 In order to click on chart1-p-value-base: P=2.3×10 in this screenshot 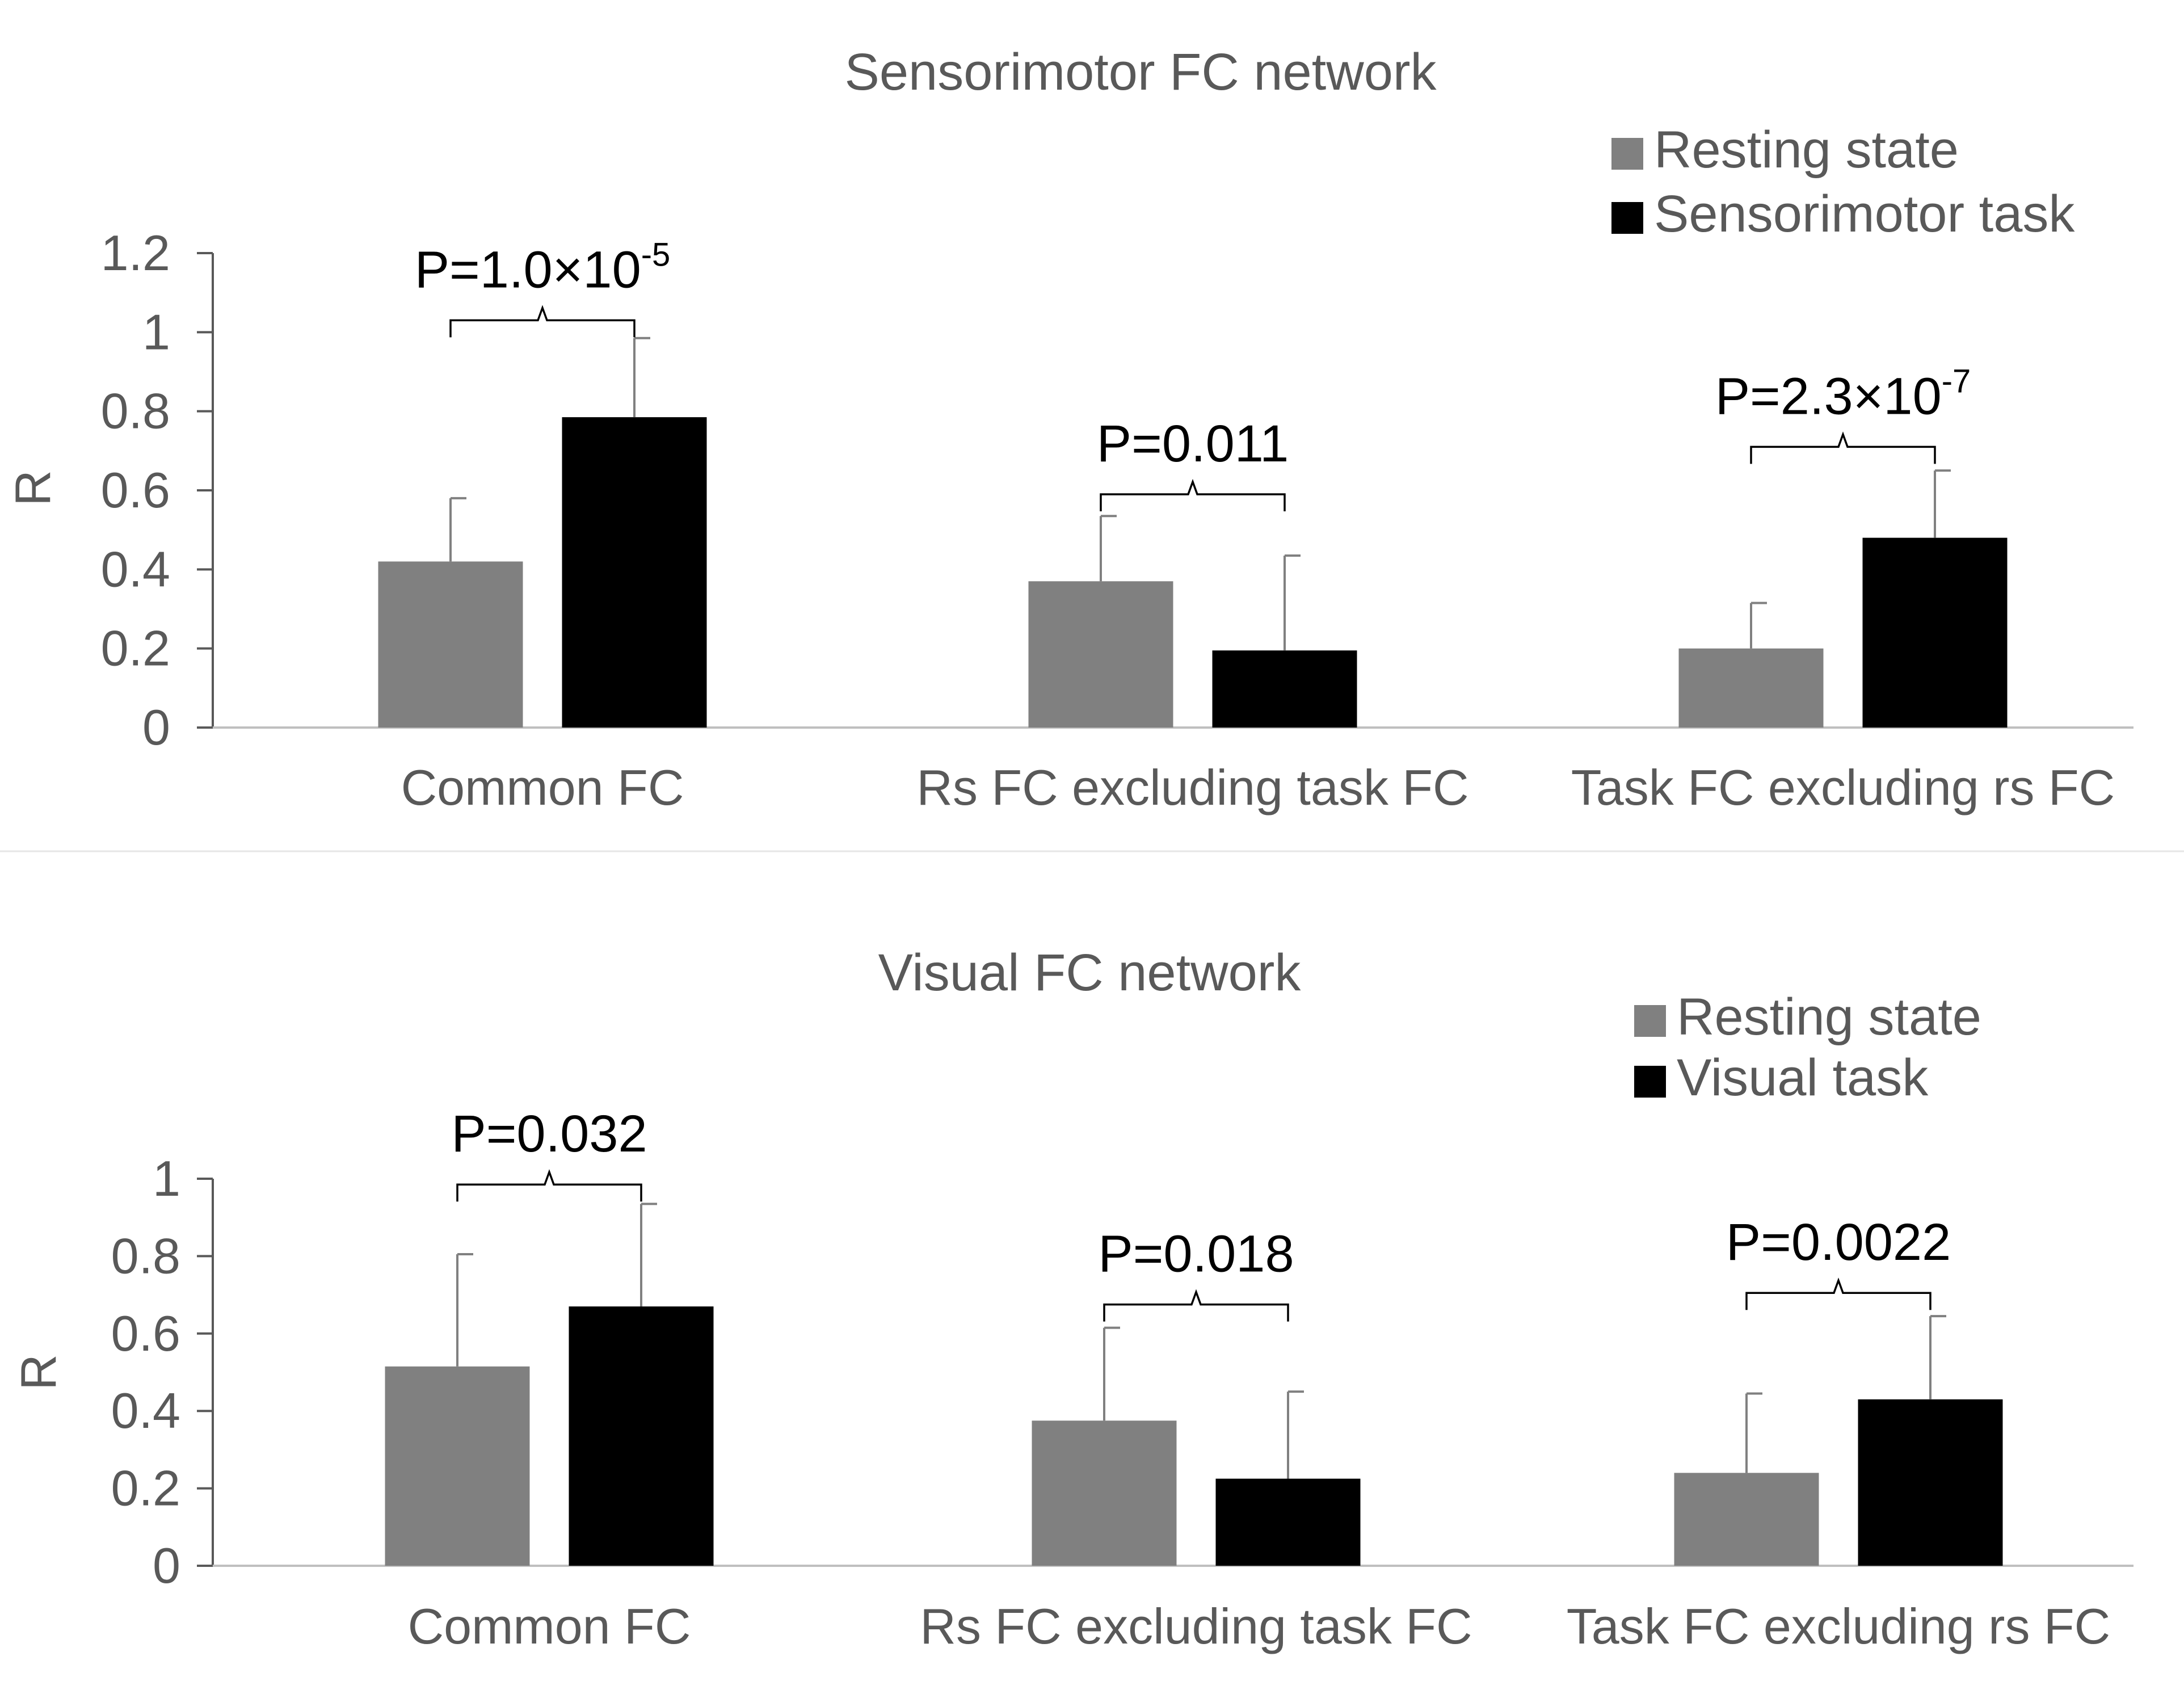, I will do `click(1828, 396)`.